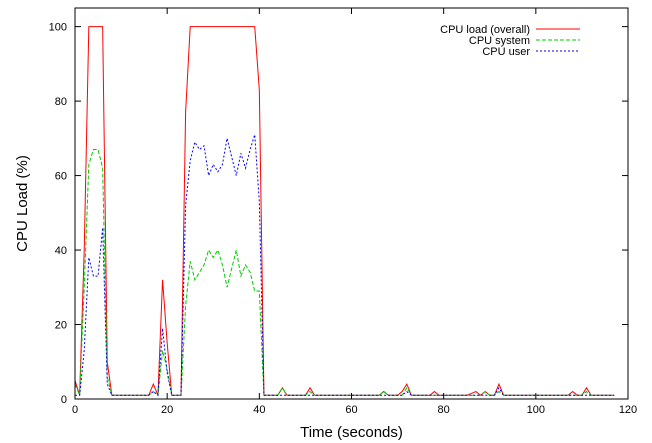 The height and width of the screenshot is (443, 652). Describe the element at coordinates (61, 102) in the screenshot. I see `y-tick-label: 80` at that location.